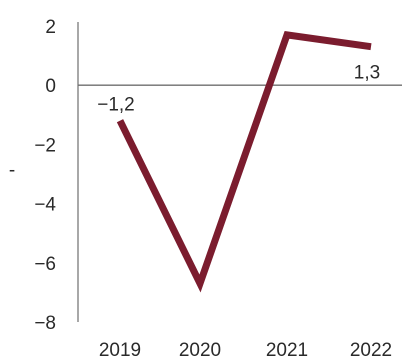 The width and height of the screenshot is (406, 358). I want to click on y-tick-label: −6, so click(45, 264).